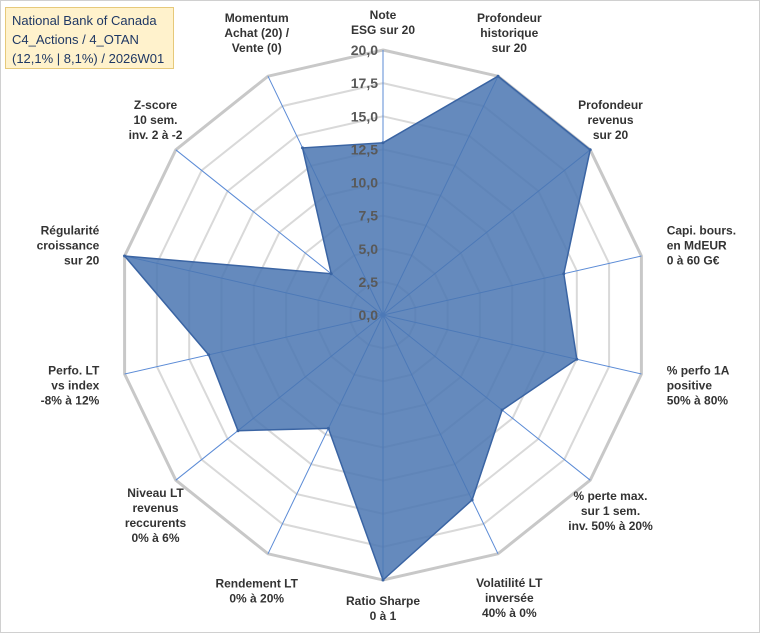  I want to click on axis-label: Volatilité LT inversée 40% à 0%, so click(509, 598).